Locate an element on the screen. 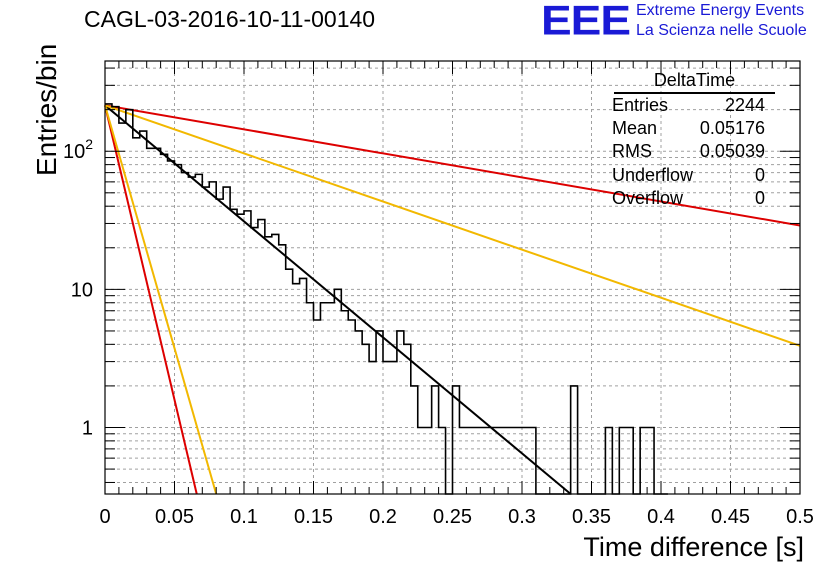 This screenshot has height=572, width=836. y-tick-label: 1 is located at coordinates (87, 428).